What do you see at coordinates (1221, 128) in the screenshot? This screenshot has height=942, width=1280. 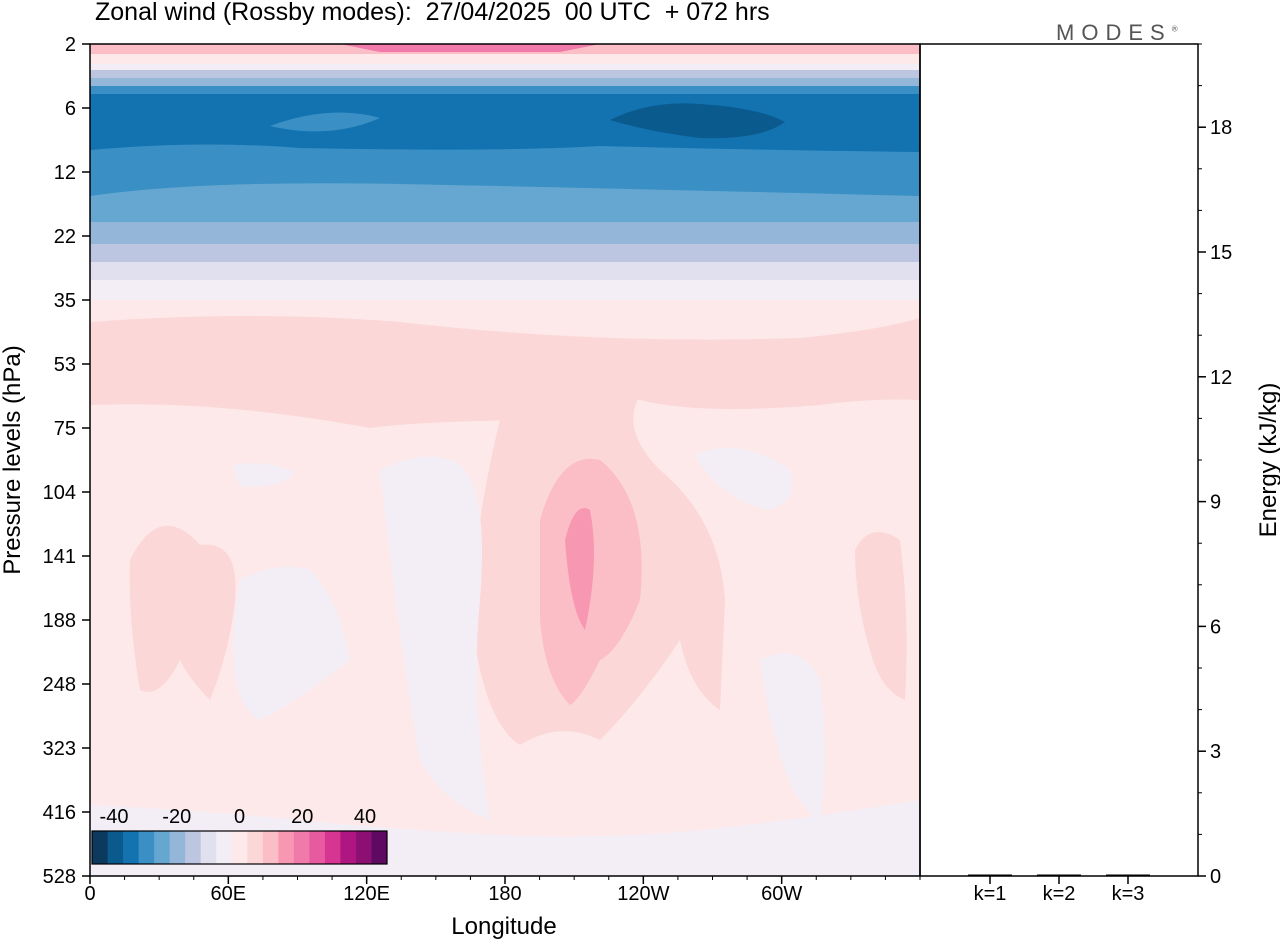 I see `energy-tick-label: 18` at bounding box center [1221, 128].